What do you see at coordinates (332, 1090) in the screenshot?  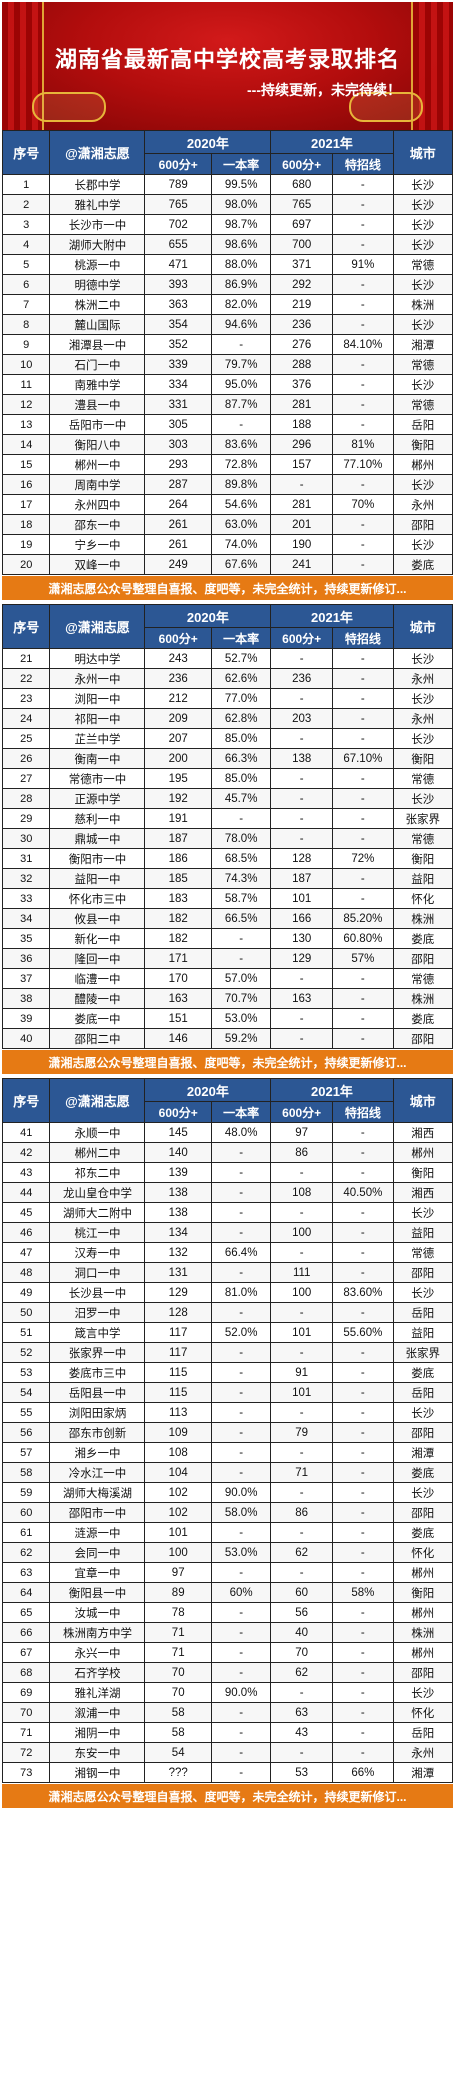 I see `header-year-2021: 2021年` at bounding box center [332, 1090].